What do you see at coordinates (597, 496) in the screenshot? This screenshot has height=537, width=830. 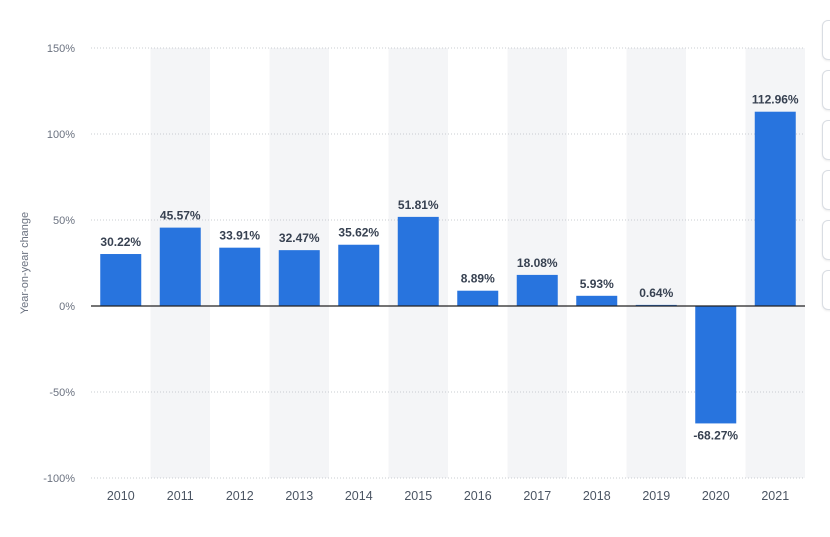 I see `x-tick-label-2018: 2018` at bounding box center [597, 496].